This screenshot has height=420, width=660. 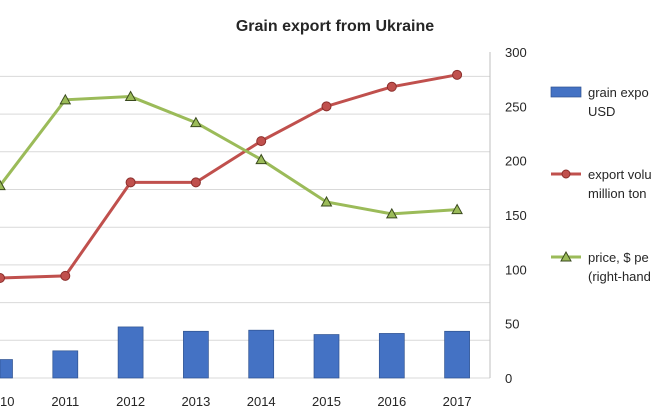 I want to click on x-tick-2015: 2015, so click(x=326, y=401).